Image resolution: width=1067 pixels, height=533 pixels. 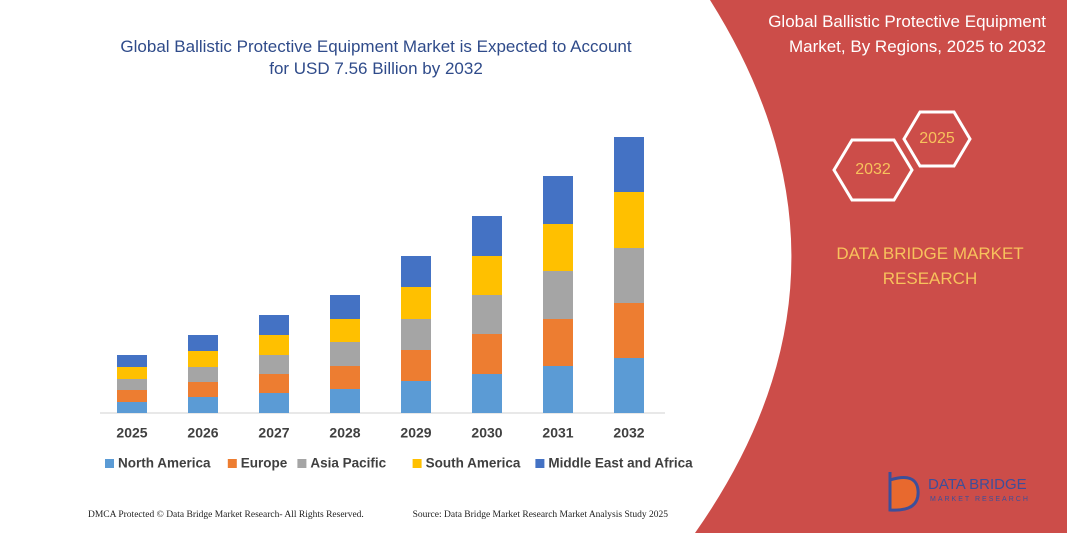 What do you see at coordinates (486, 433) in the screenshot?
I see `x-tick-label: 2030` at bounding box center [486, 433].